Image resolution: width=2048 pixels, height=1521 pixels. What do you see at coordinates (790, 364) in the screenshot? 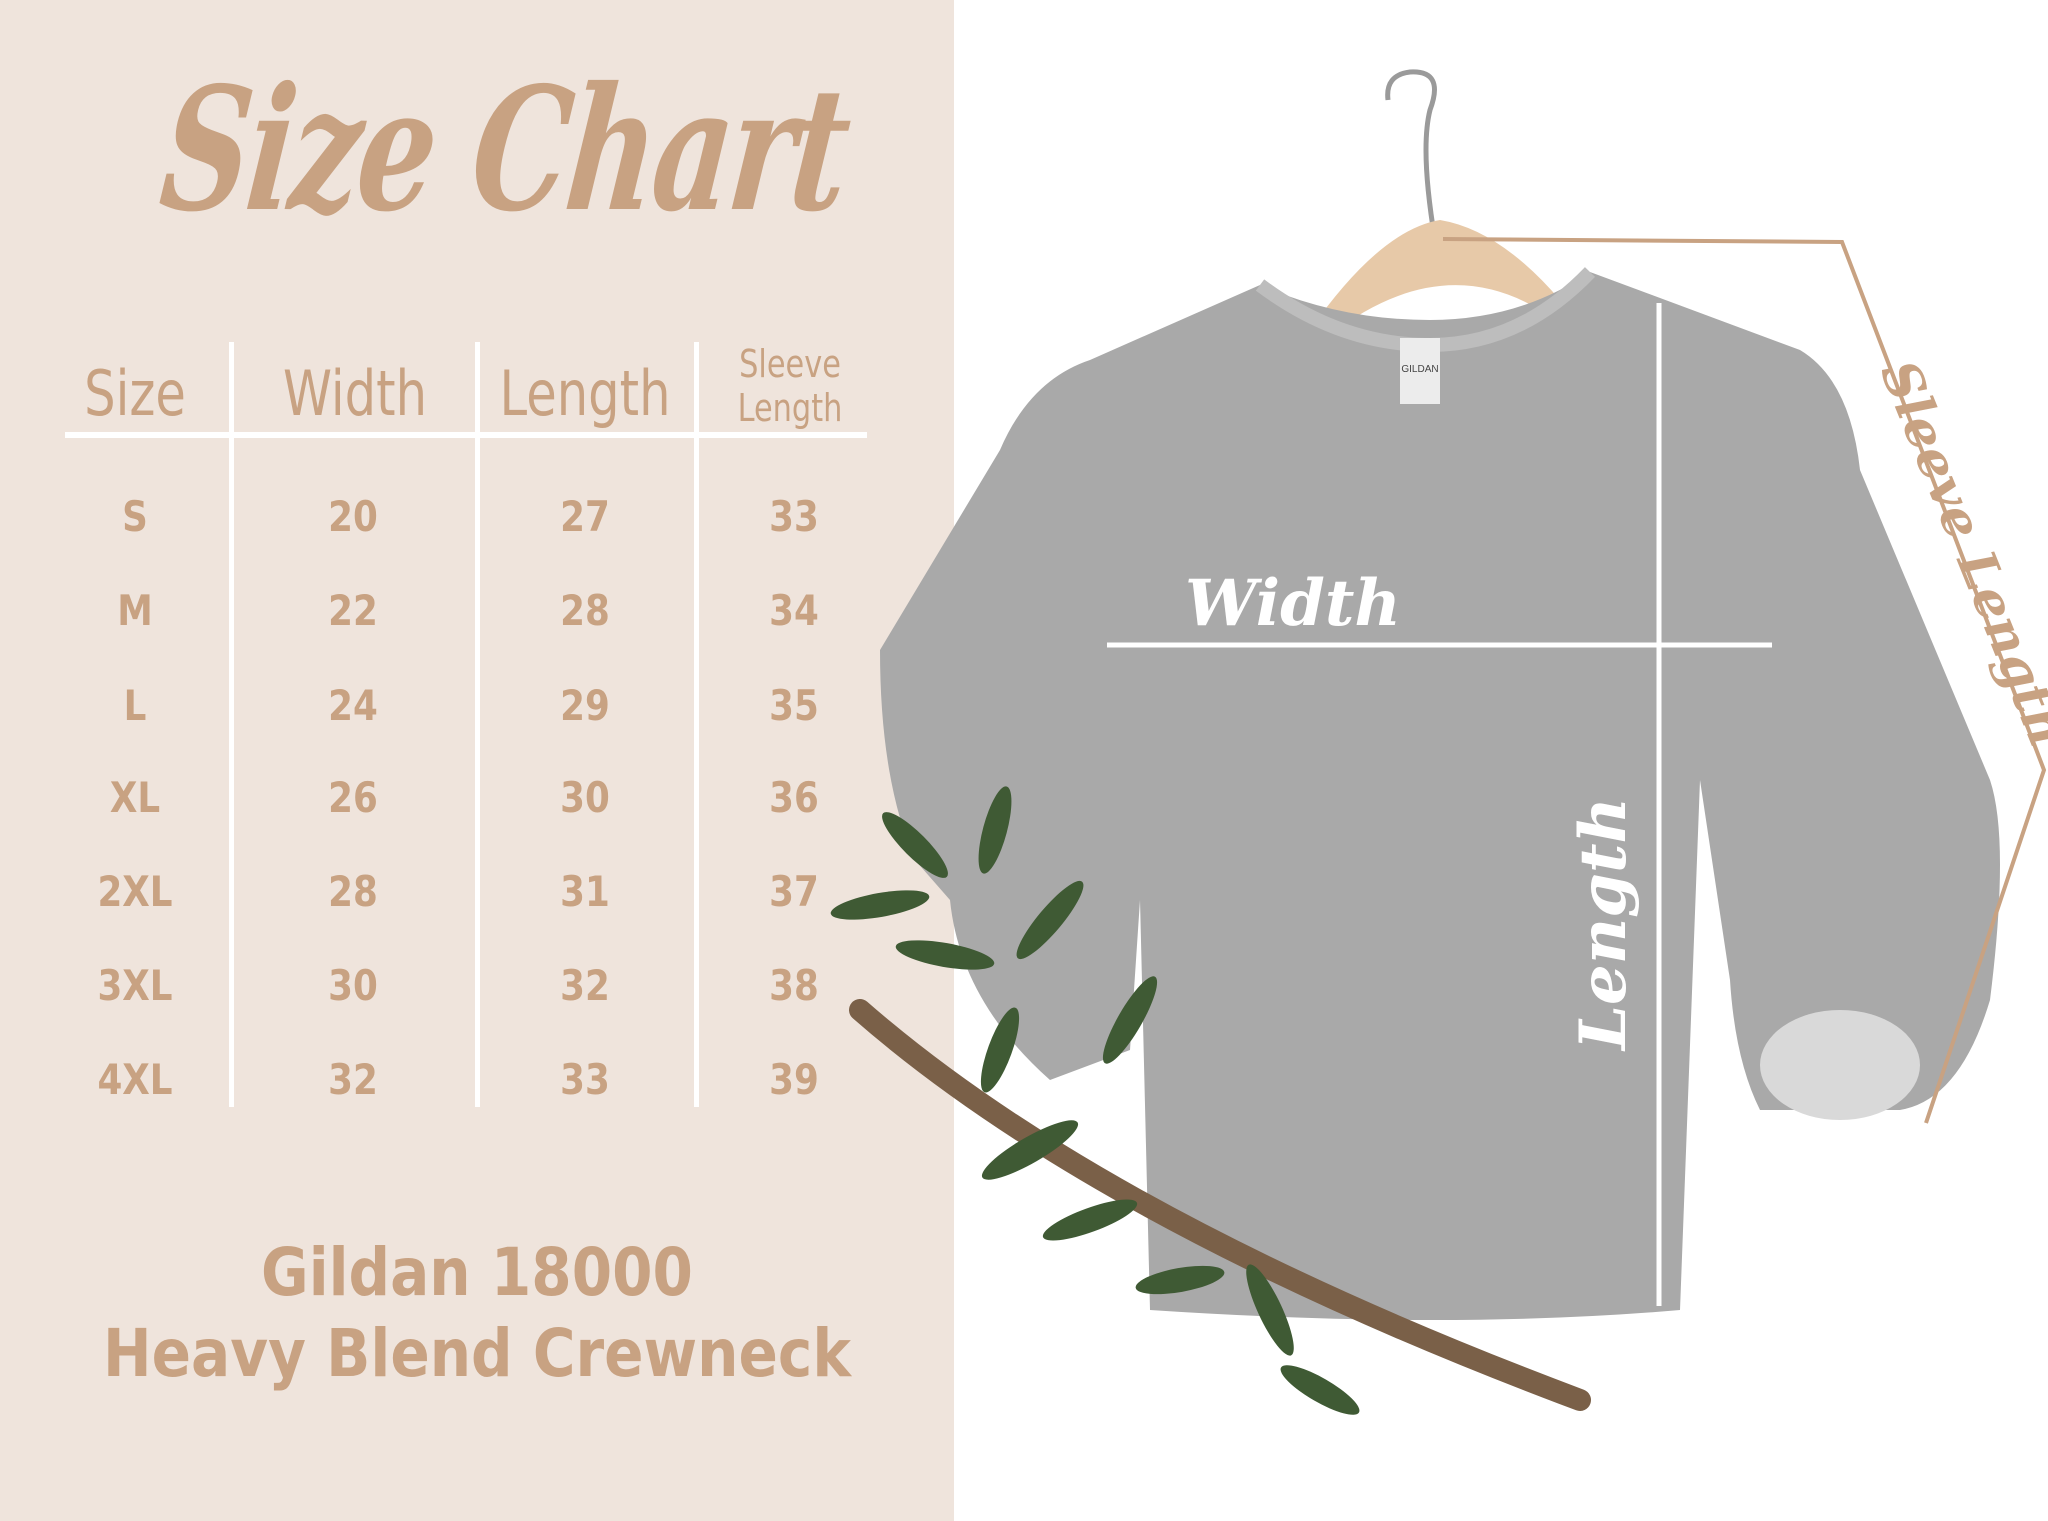
I see `header-sleeve-line1: Sleeve` at bounding box center [790, 364].